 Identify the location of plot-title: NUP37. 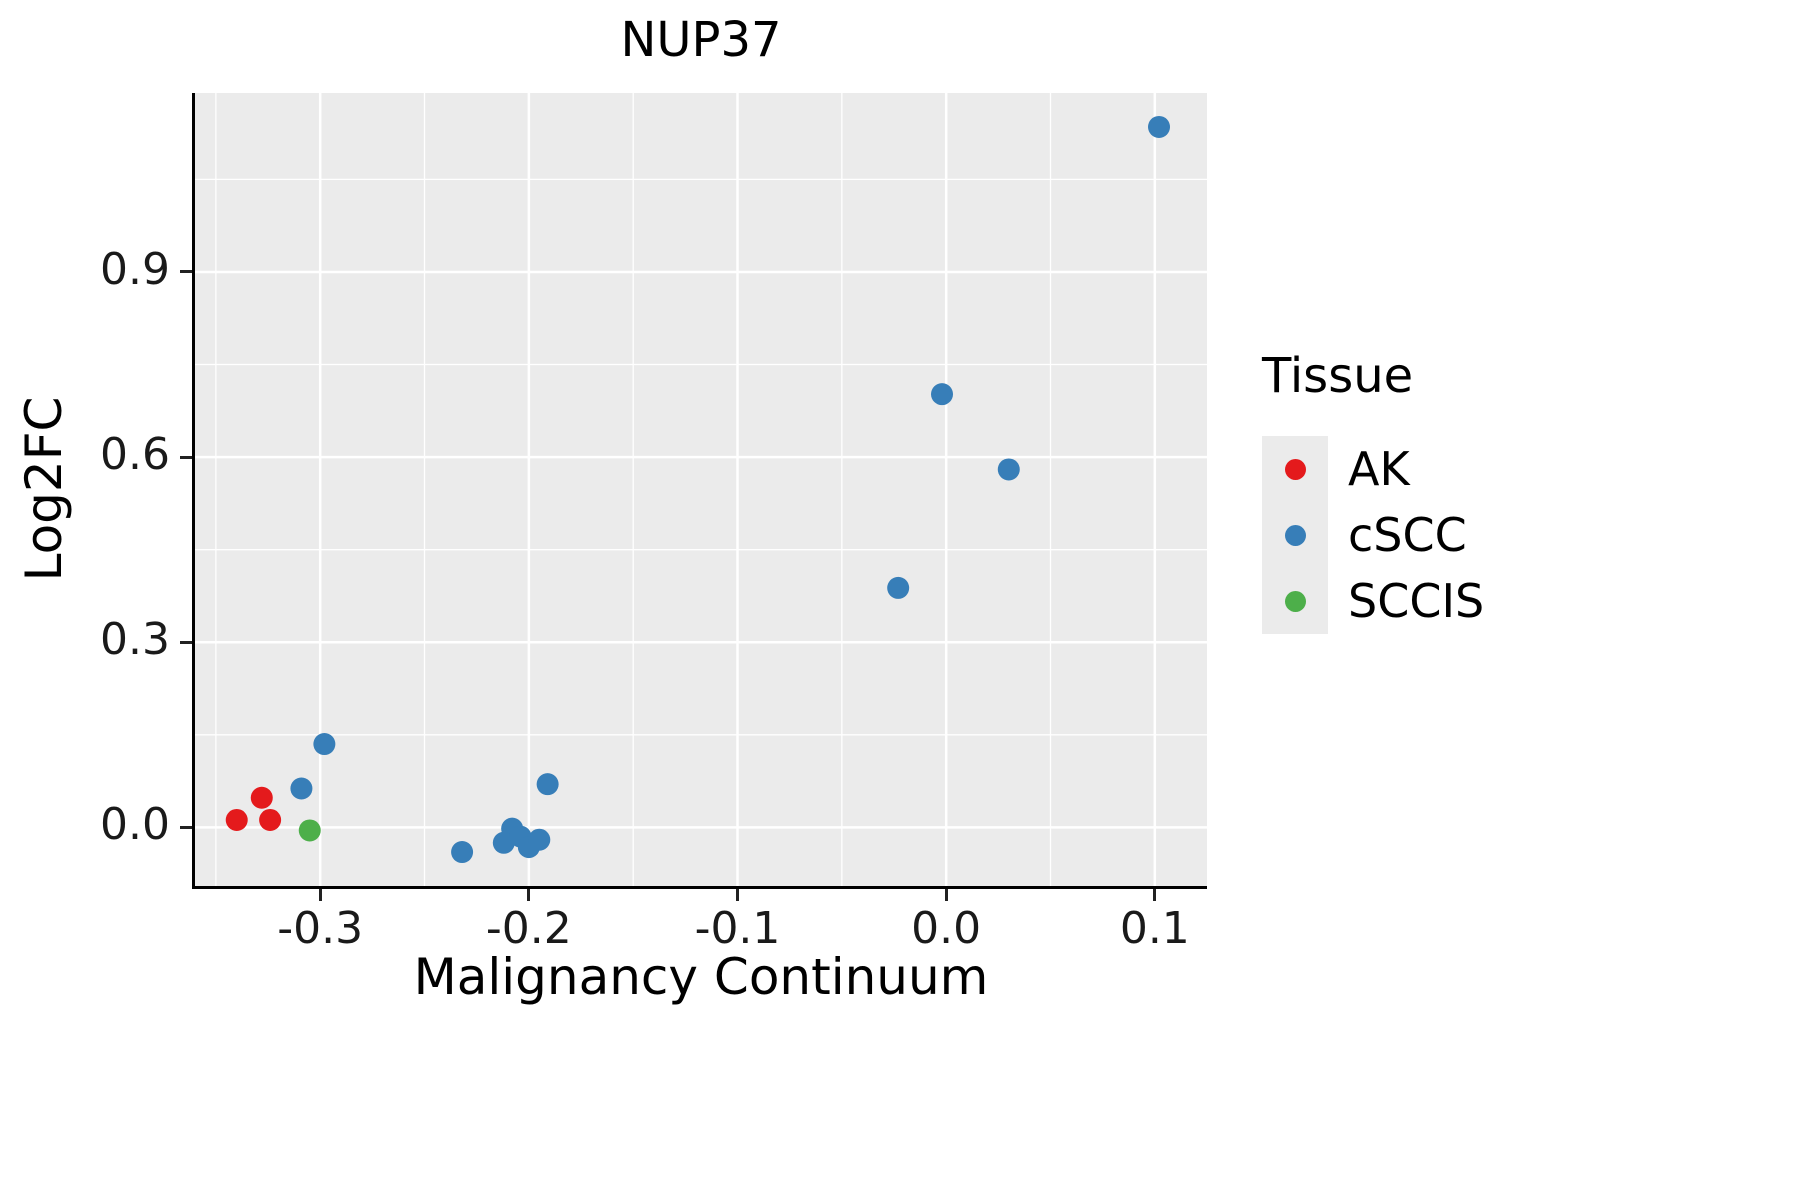
(701, 40).